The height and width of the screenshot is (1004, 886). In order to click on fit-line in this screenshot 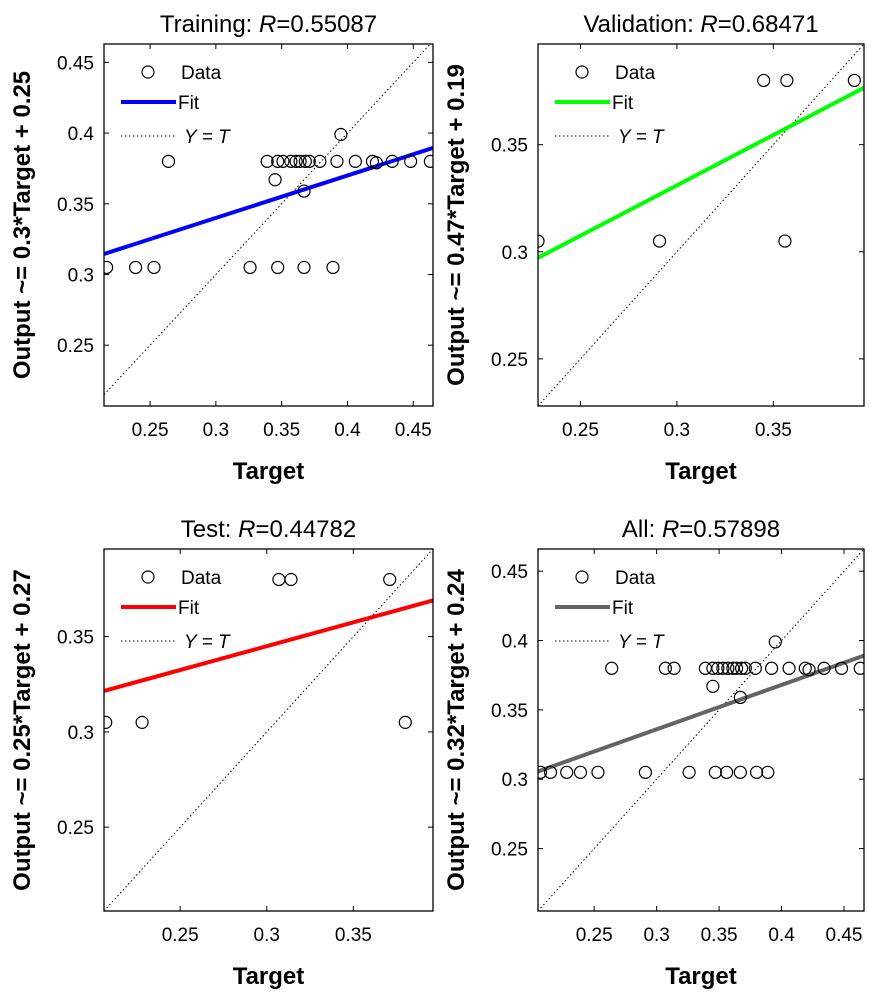, I will do `click(268, 201)`.